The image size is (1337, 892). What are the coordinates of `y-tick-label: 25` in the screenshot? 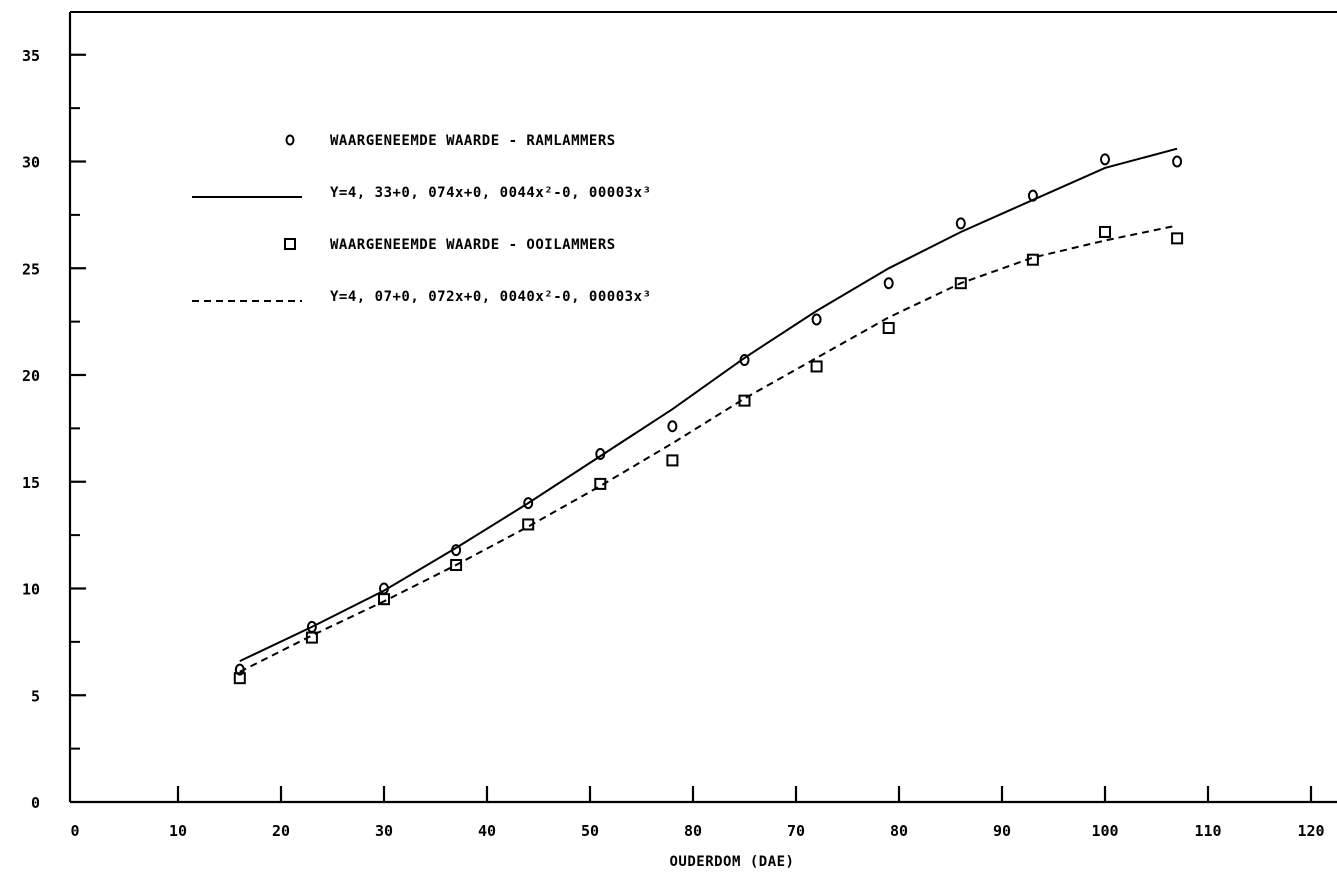 It's located at (31, 269).